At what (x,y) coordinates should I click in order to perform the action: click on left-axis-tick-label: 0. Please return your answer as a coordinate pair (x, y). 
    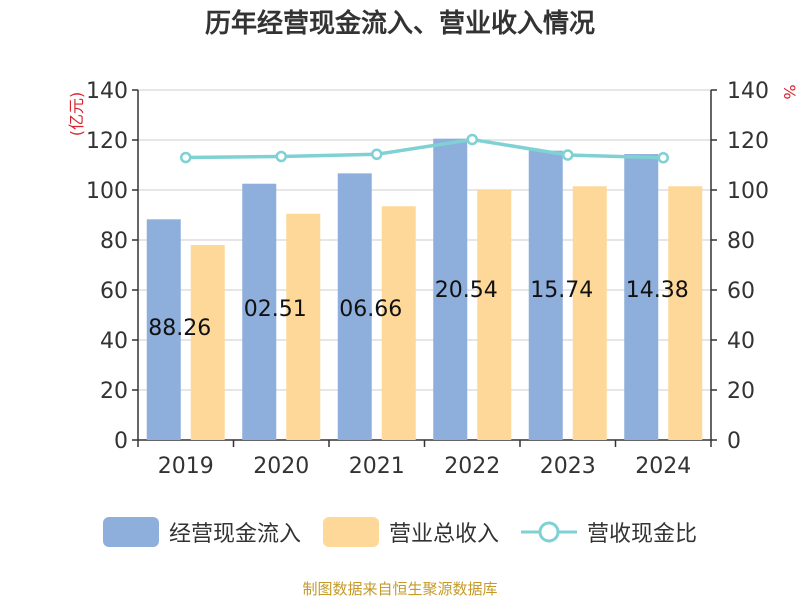
    Looking at the image, I should click on (121, 441).